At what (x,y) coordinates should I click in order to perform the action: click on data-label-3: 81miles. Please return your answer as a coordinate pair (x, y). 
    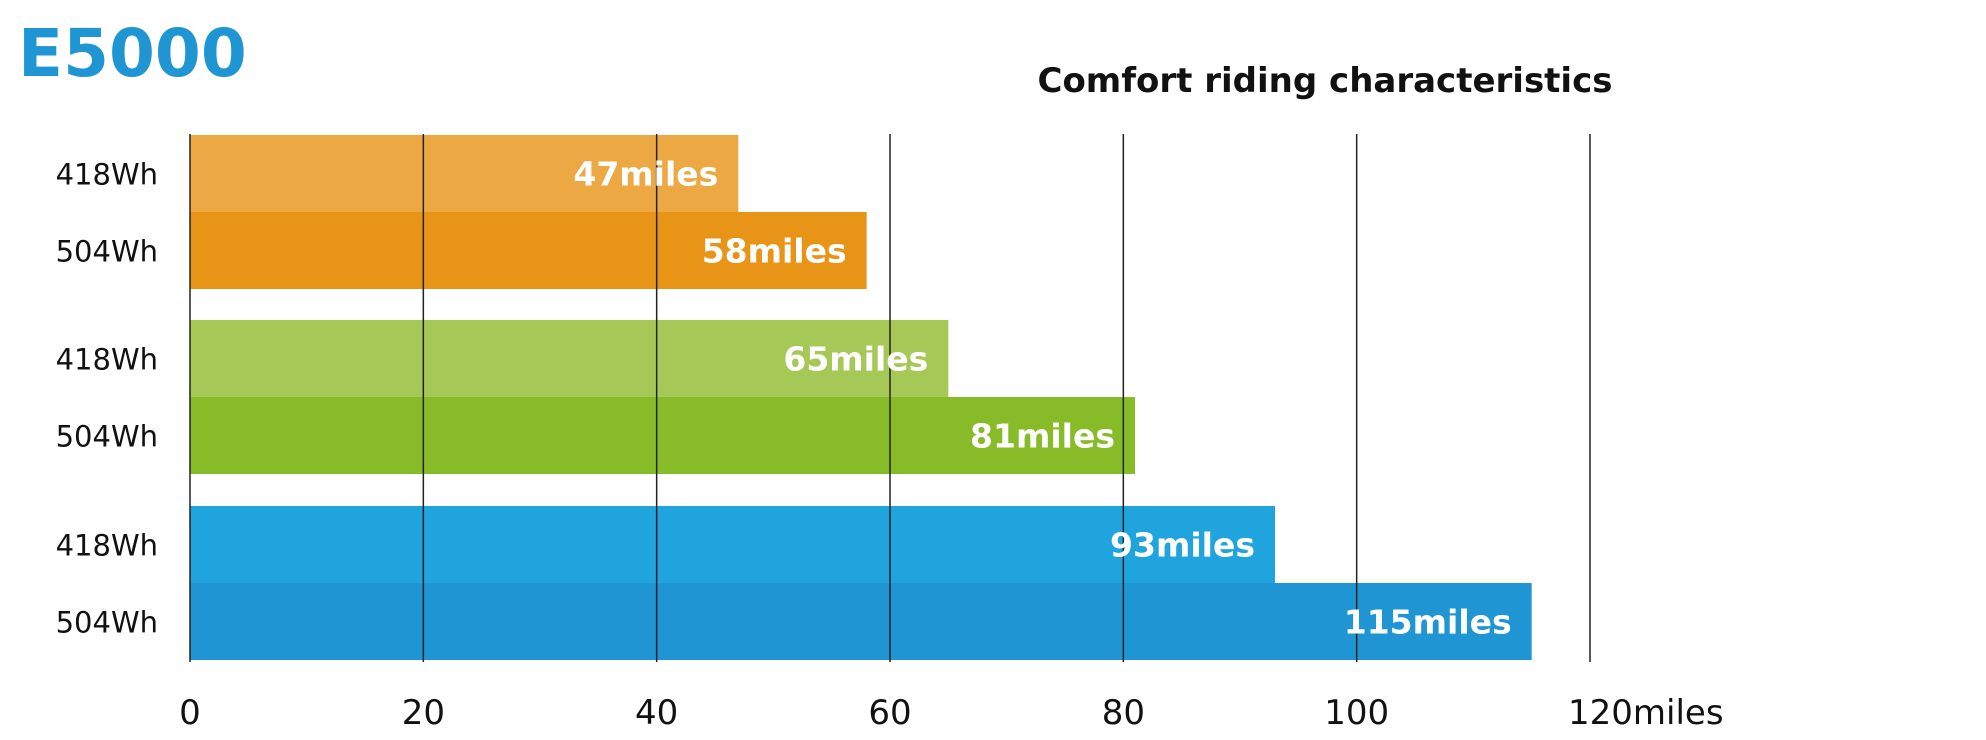
    Looking at the image, I should click on (1042, 436).